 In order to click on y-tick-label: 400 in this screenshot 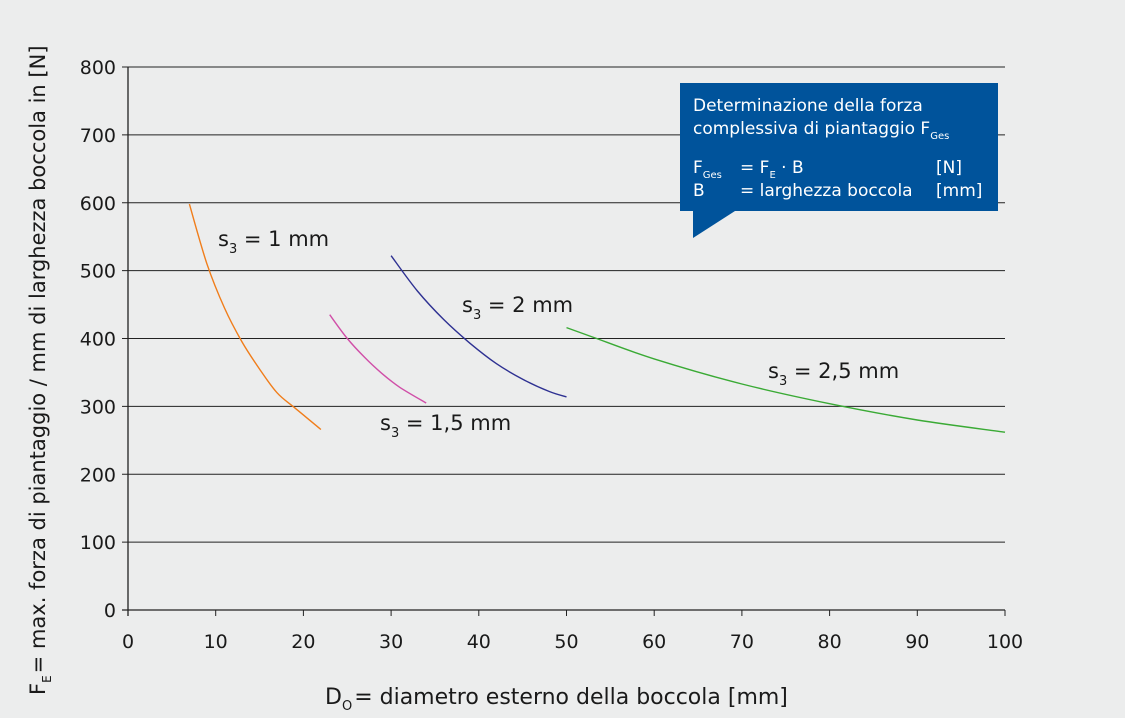, I will do `click(98, 340)`.